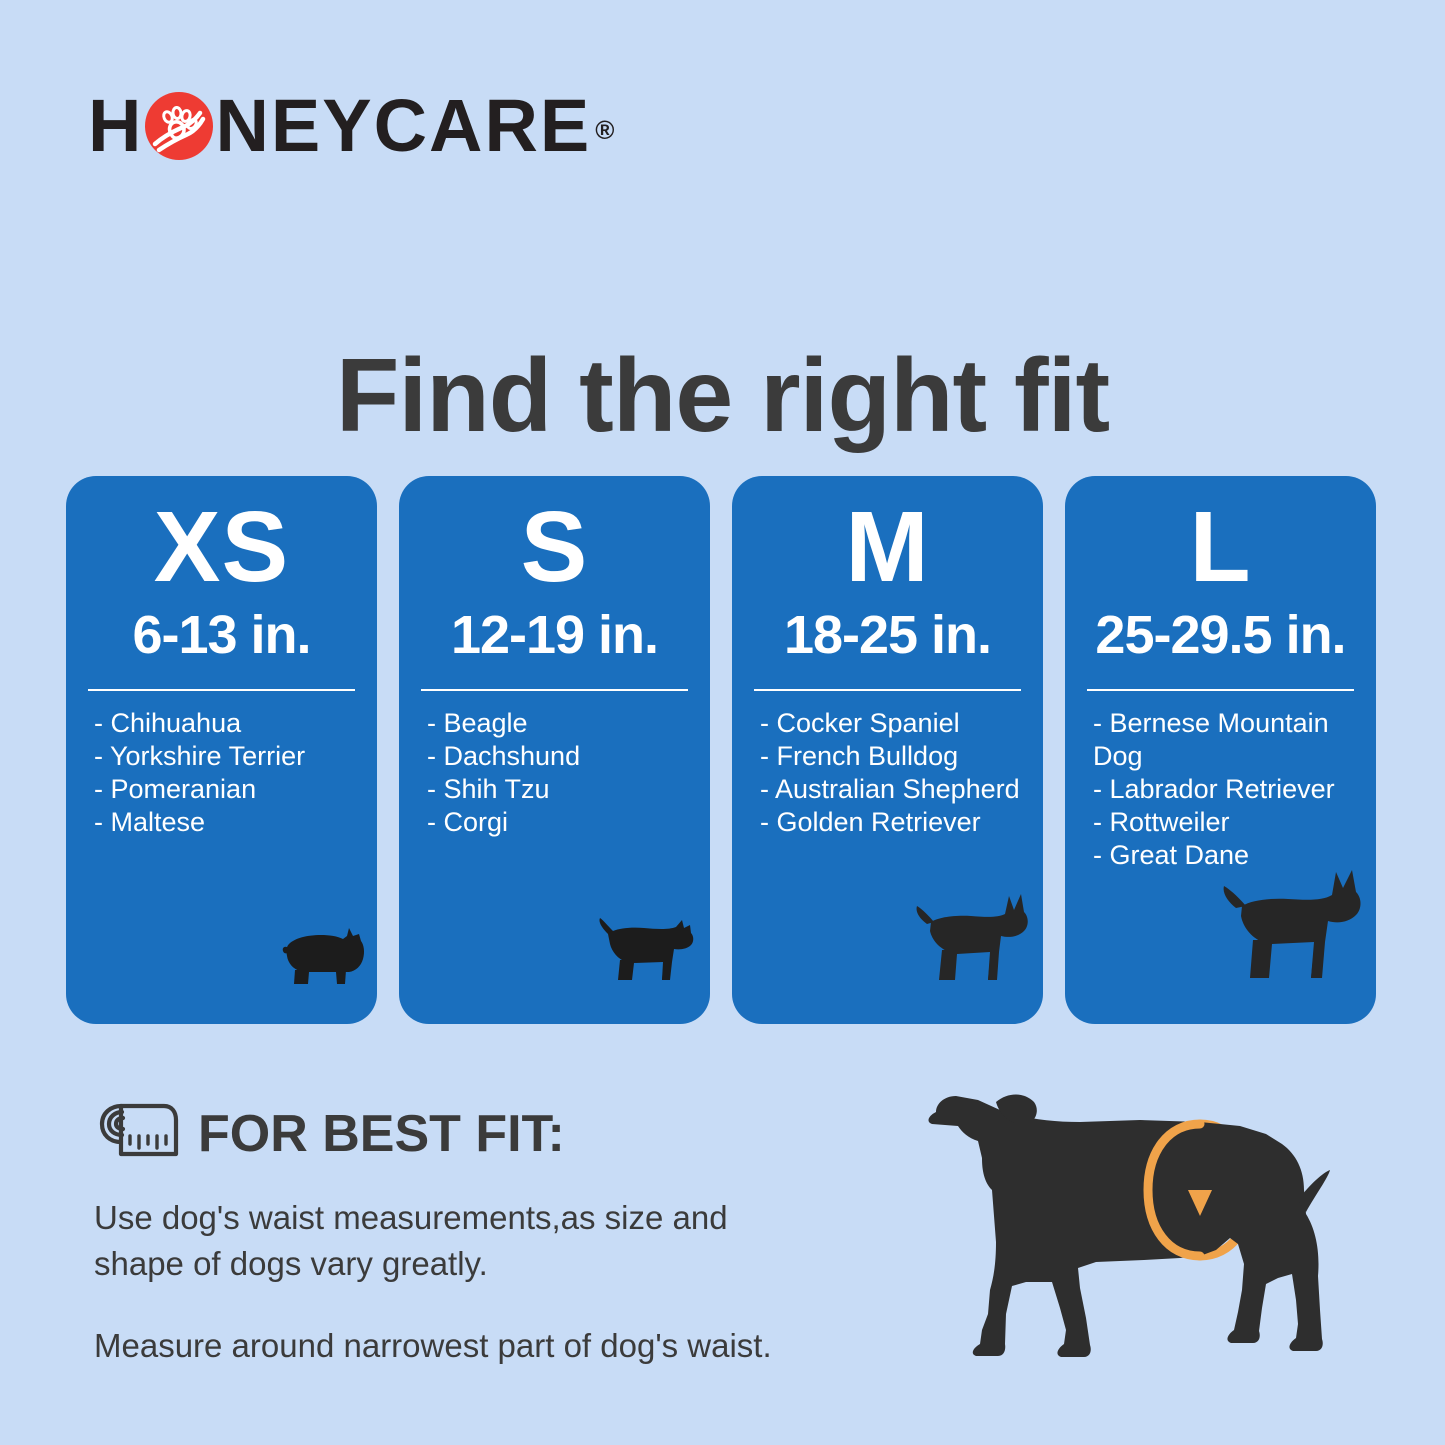 The height and width of the screenshot is (1445, 1445). Describe the element at coordinates (175, 789) in the screenshot. I see `list-item: - Pomeranian` at that location.